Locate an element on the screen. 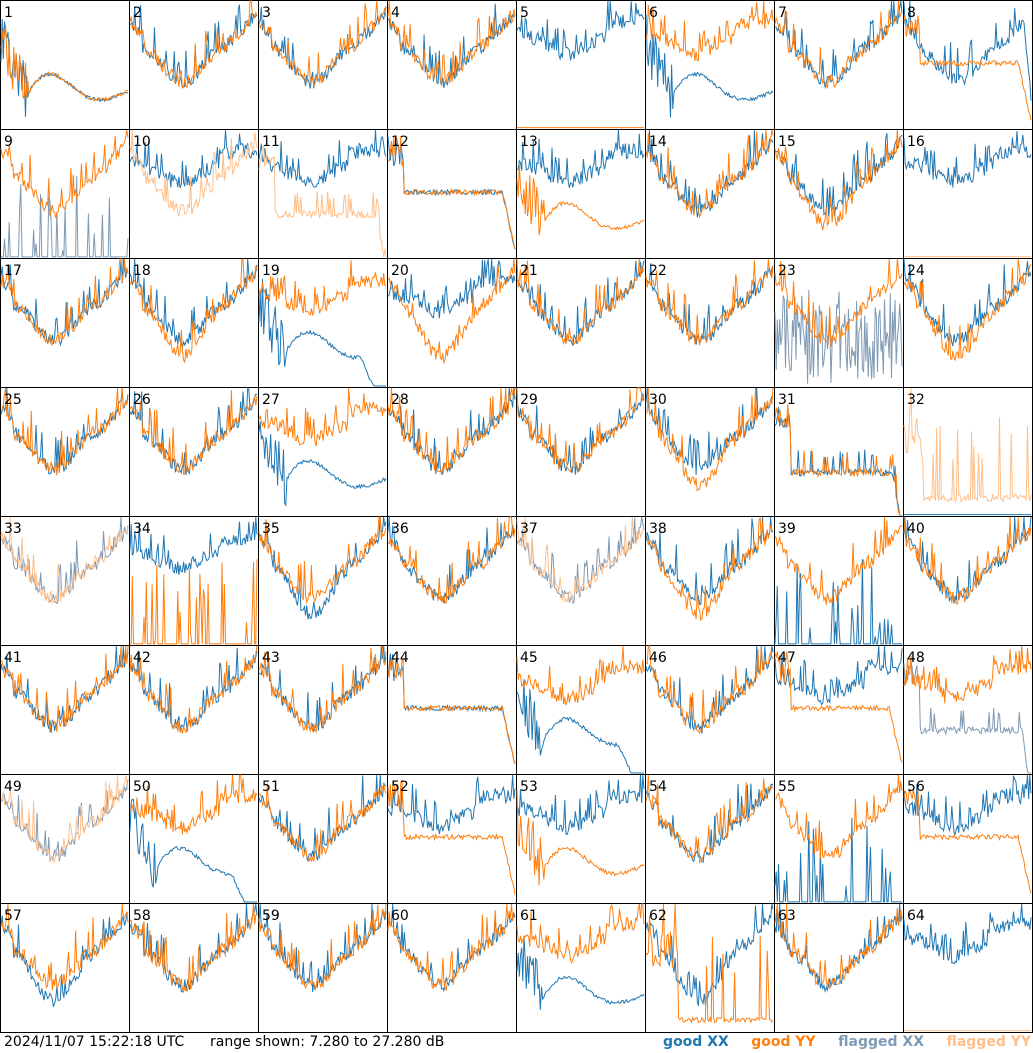 The image size is (1033, 1053). panel-1: 1 is located at coordinates (65, 65).